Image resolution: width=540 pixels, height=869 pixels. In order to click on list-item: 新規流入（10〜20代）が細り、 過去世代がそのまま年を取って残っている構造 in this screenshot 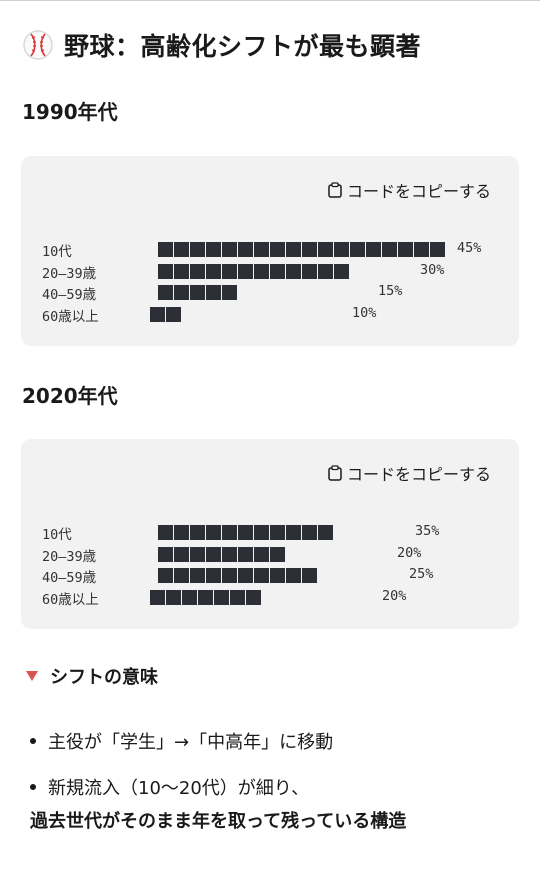, I will do `click(218, 803)`.